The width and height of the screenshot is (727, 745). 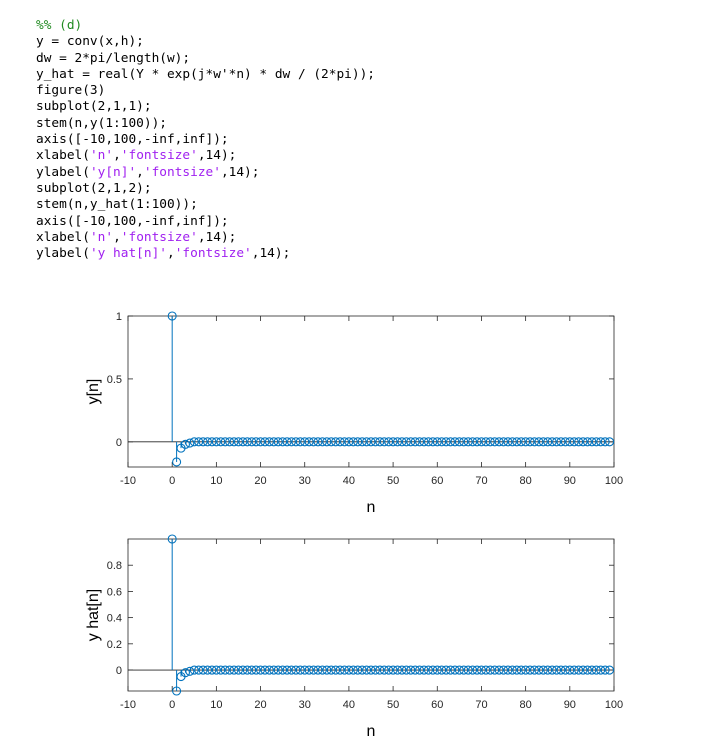 I want to click on x-tick-label: 100, so click(x=614, y=481).